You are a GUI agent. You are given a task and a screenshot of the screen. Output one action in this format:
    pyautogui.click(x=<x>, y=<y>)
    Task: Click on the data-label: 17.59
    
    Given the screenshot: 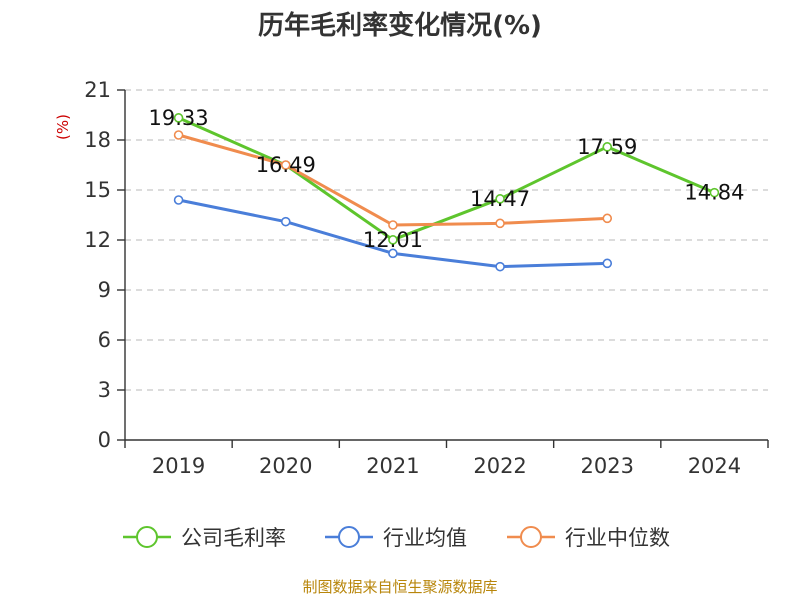 What is the action you would take?
    pyautogui.click(x=607, y=147)
    